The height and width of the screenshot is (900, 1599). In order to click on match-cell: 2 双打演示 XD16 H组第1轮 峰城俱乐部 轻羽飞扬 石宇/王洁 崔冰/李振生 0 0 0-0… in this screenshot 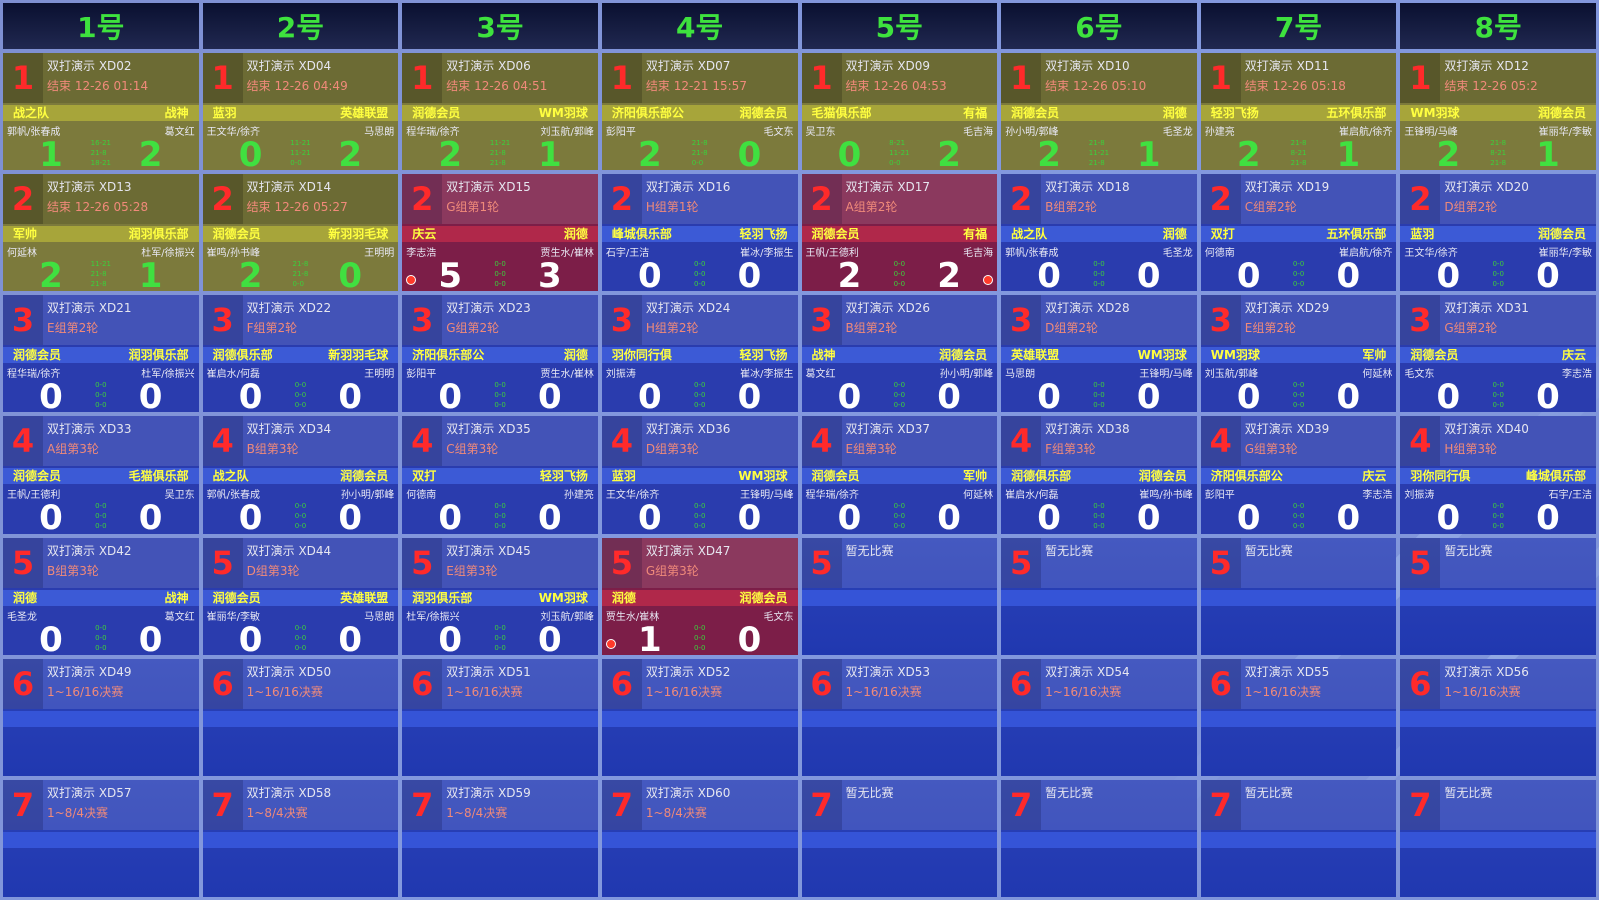, I will do `click(699, 233)`.